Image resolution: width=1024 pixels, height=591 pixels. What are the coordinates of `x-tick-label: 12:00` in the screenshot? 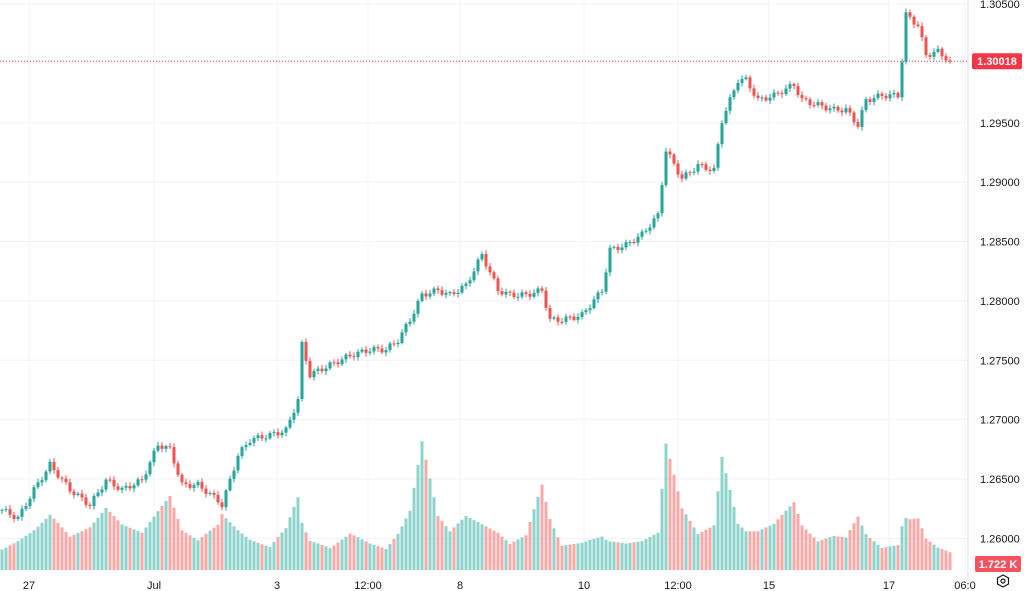 It's located at (678, 585).